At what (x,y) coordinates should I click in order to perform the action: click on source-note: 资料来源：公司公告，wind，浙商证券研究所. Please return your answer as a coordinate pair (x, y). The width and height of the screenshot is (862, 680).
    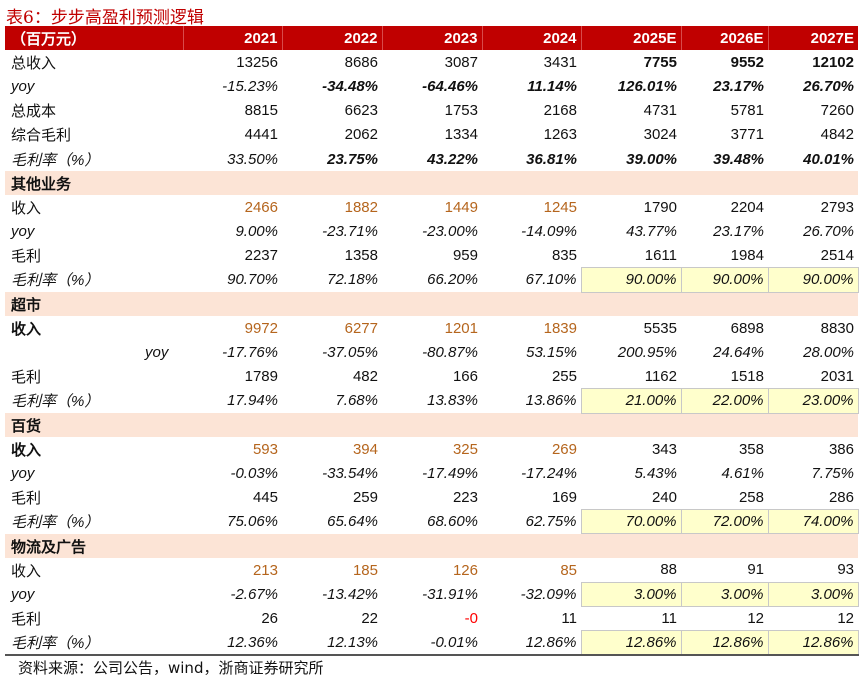
    Looking at the image, I should click on (171, 668).